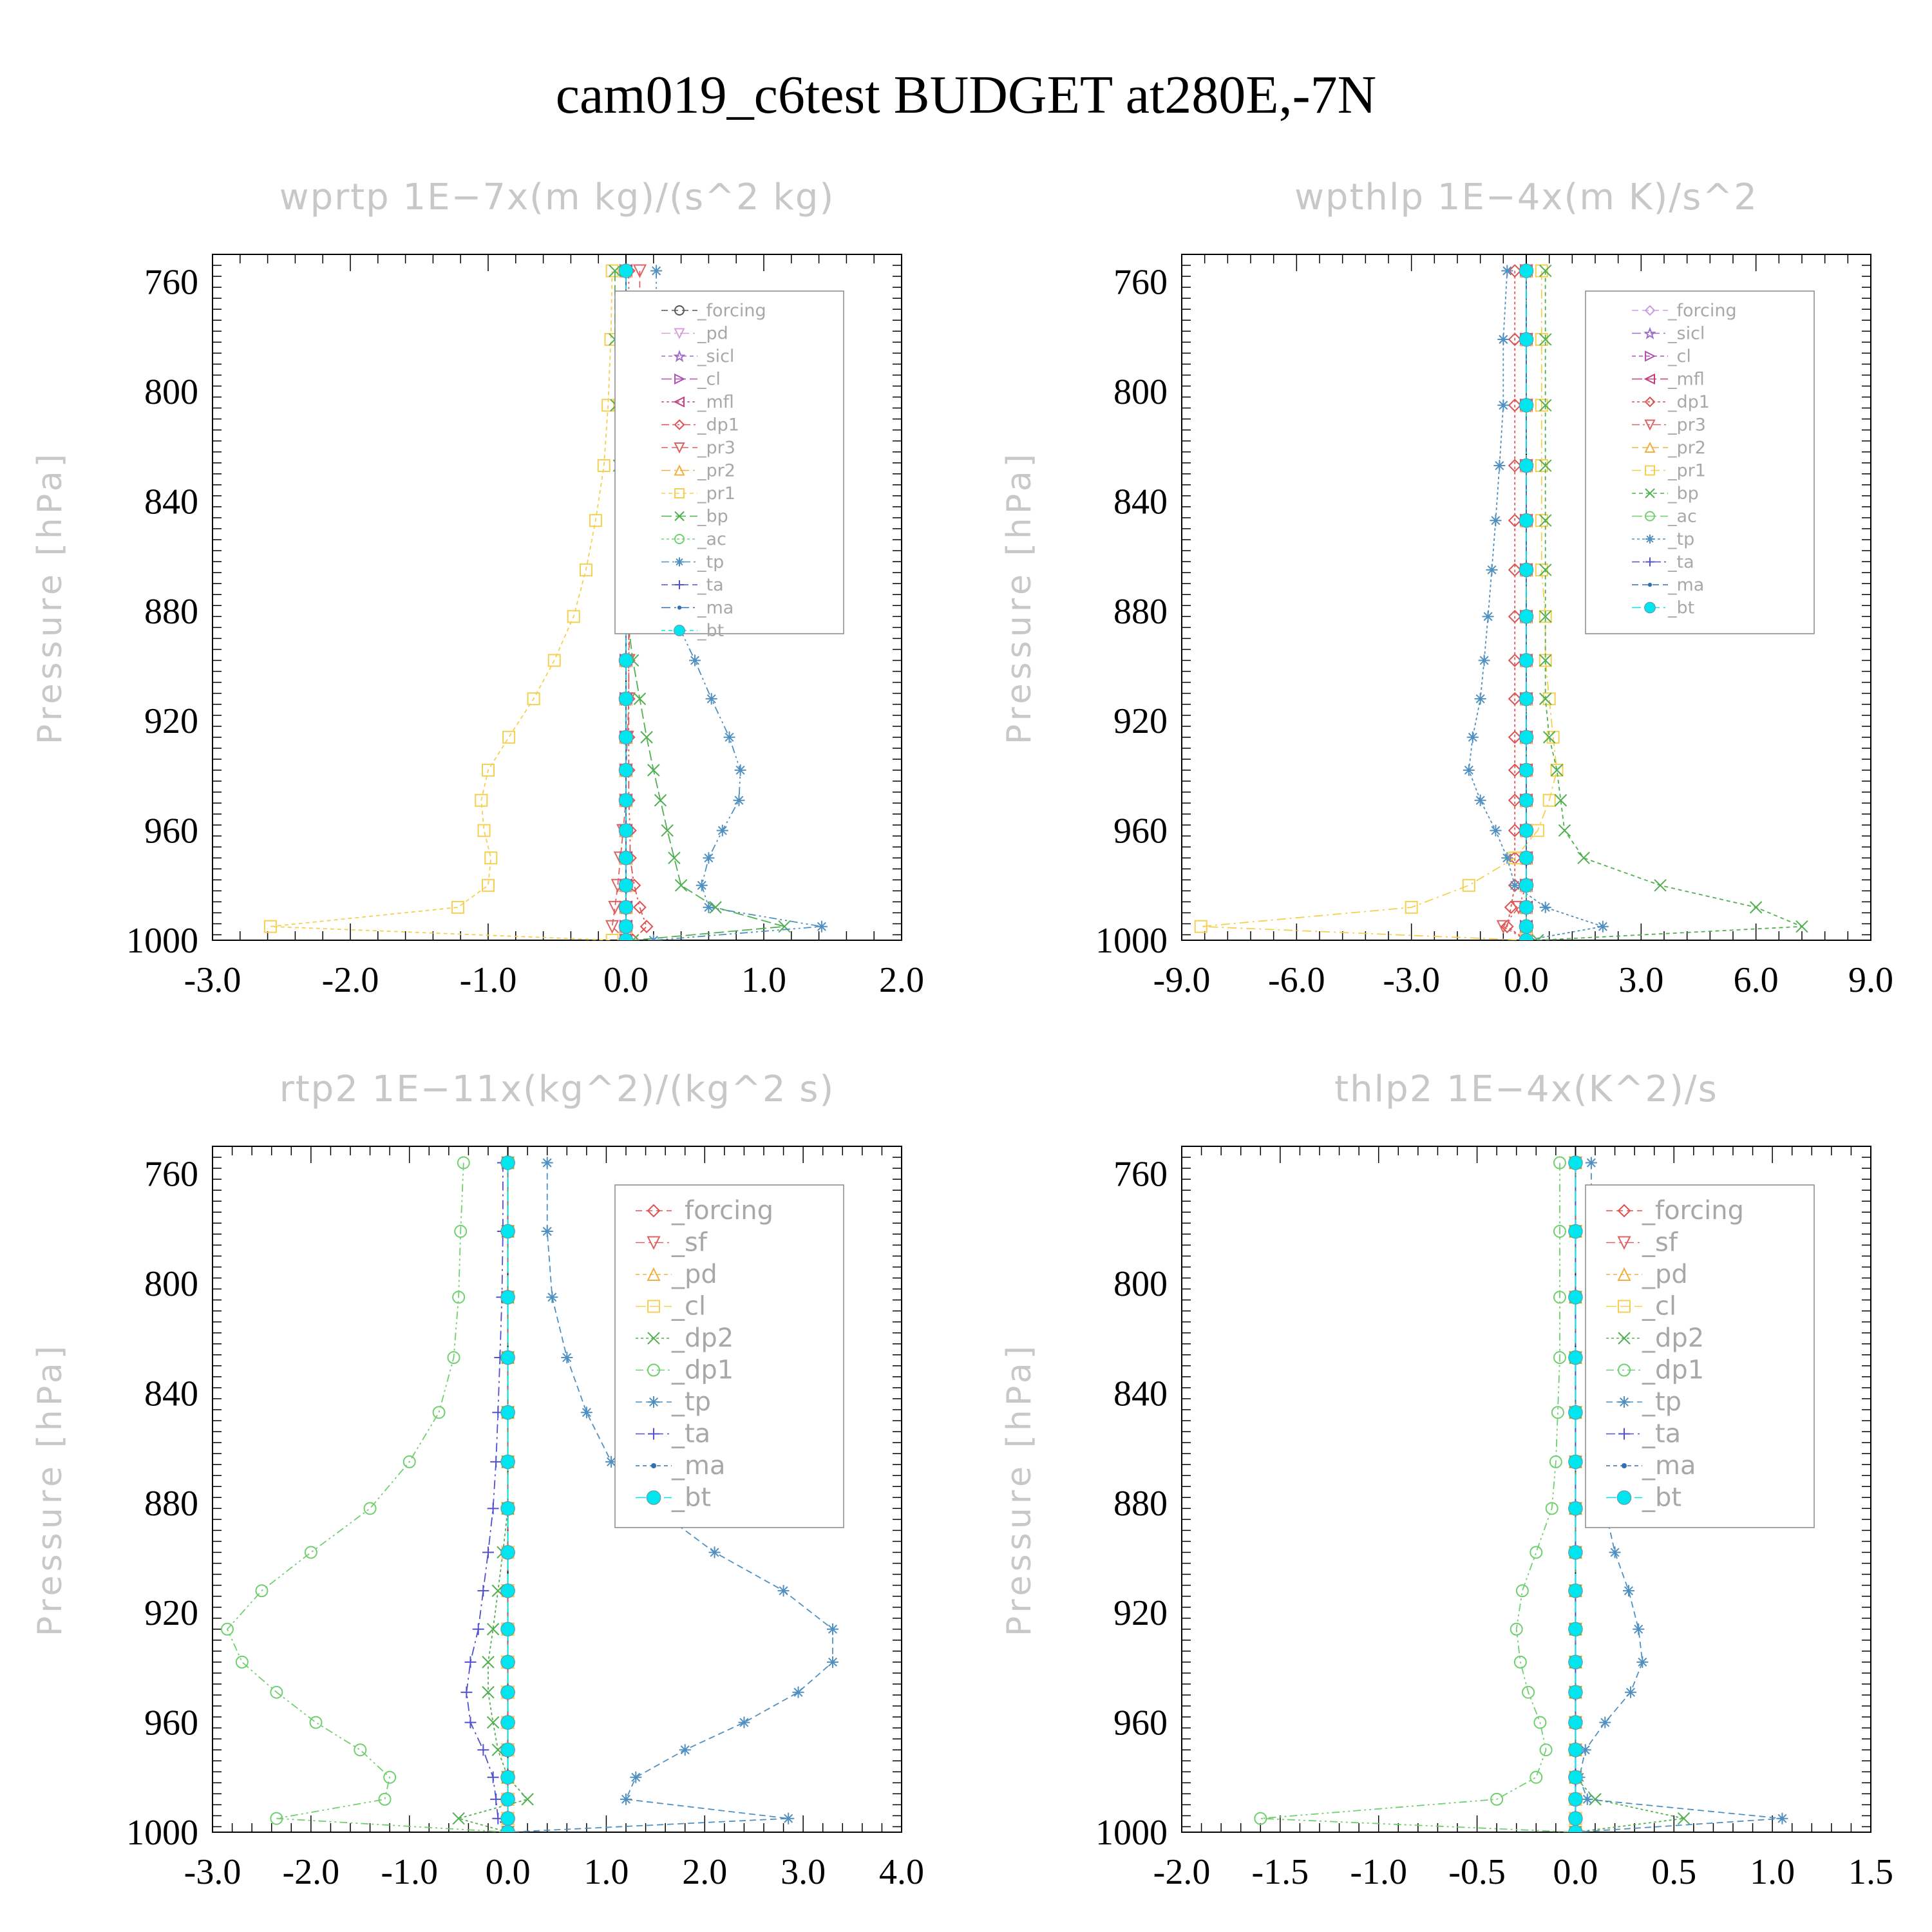  Describe the element at coordinates (712, 539) in the screenshot. I see `legend-label: _ac` at that location.